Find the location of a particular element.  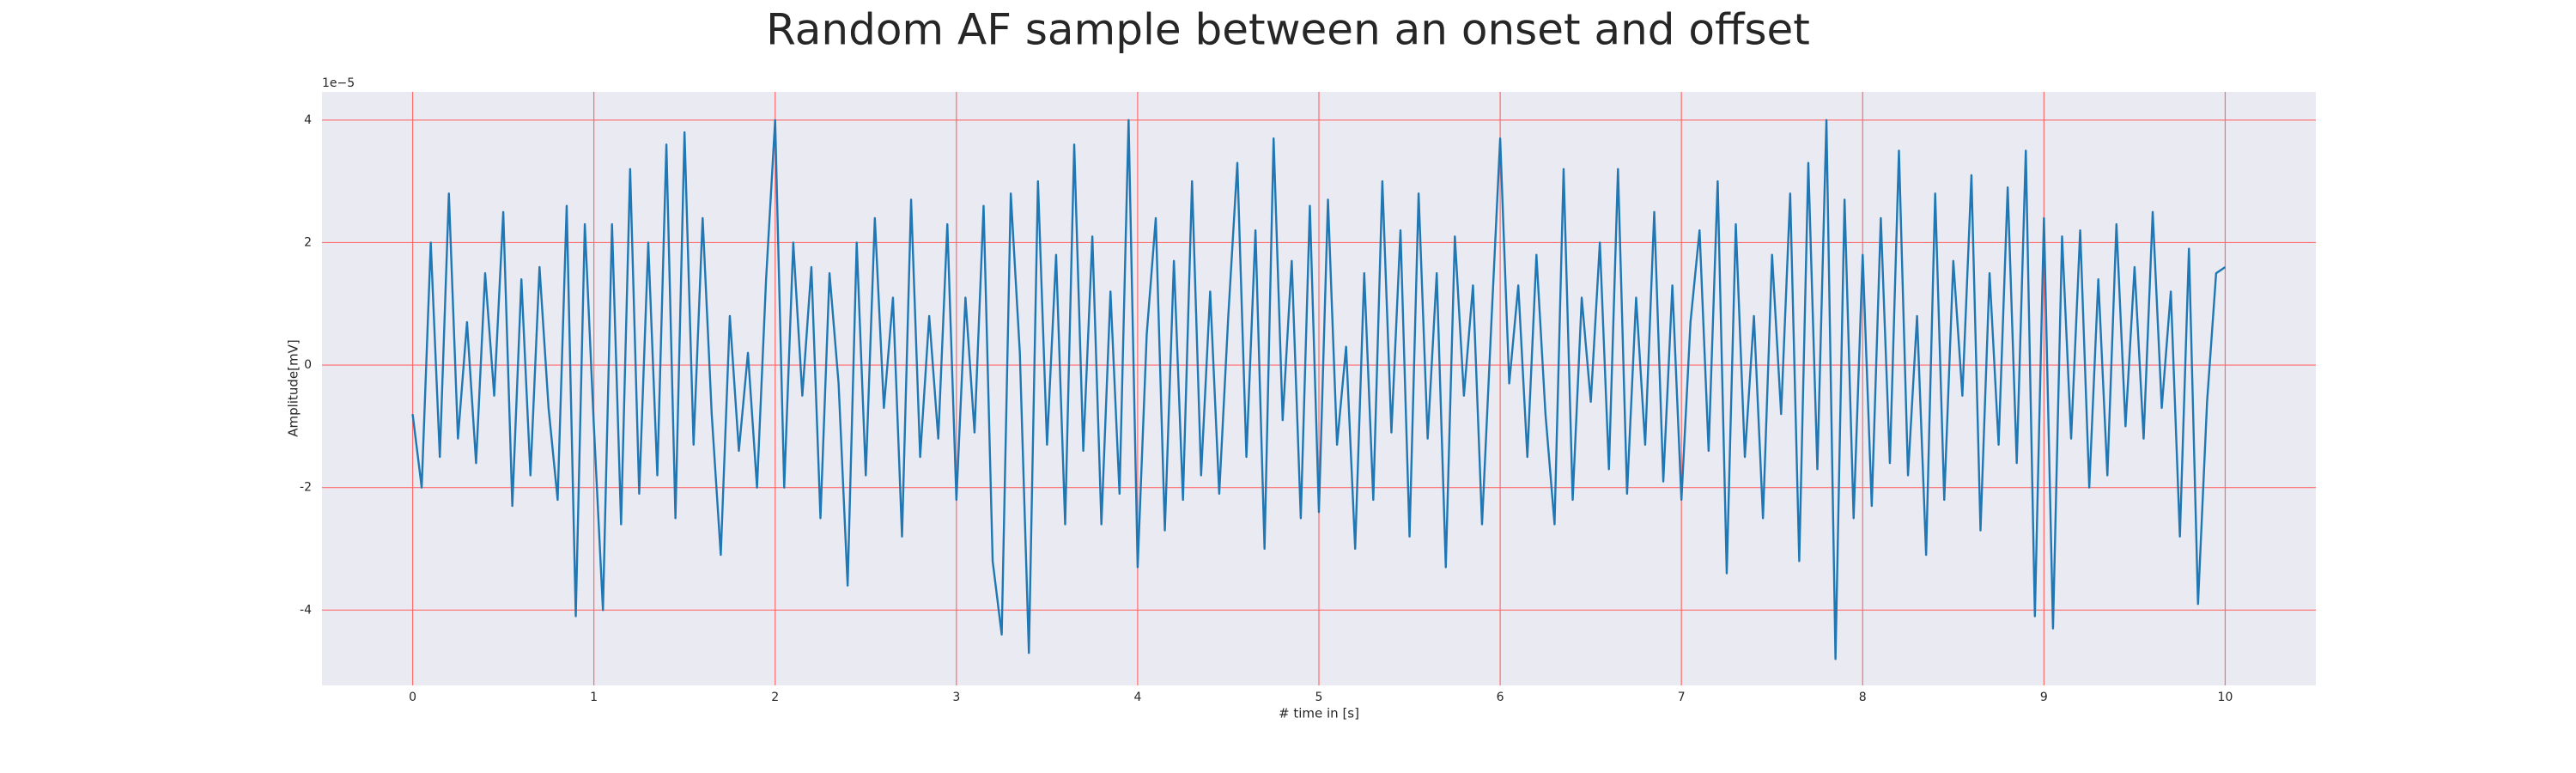

x-tick-label: 7 is located at coordinates (1682, 697).